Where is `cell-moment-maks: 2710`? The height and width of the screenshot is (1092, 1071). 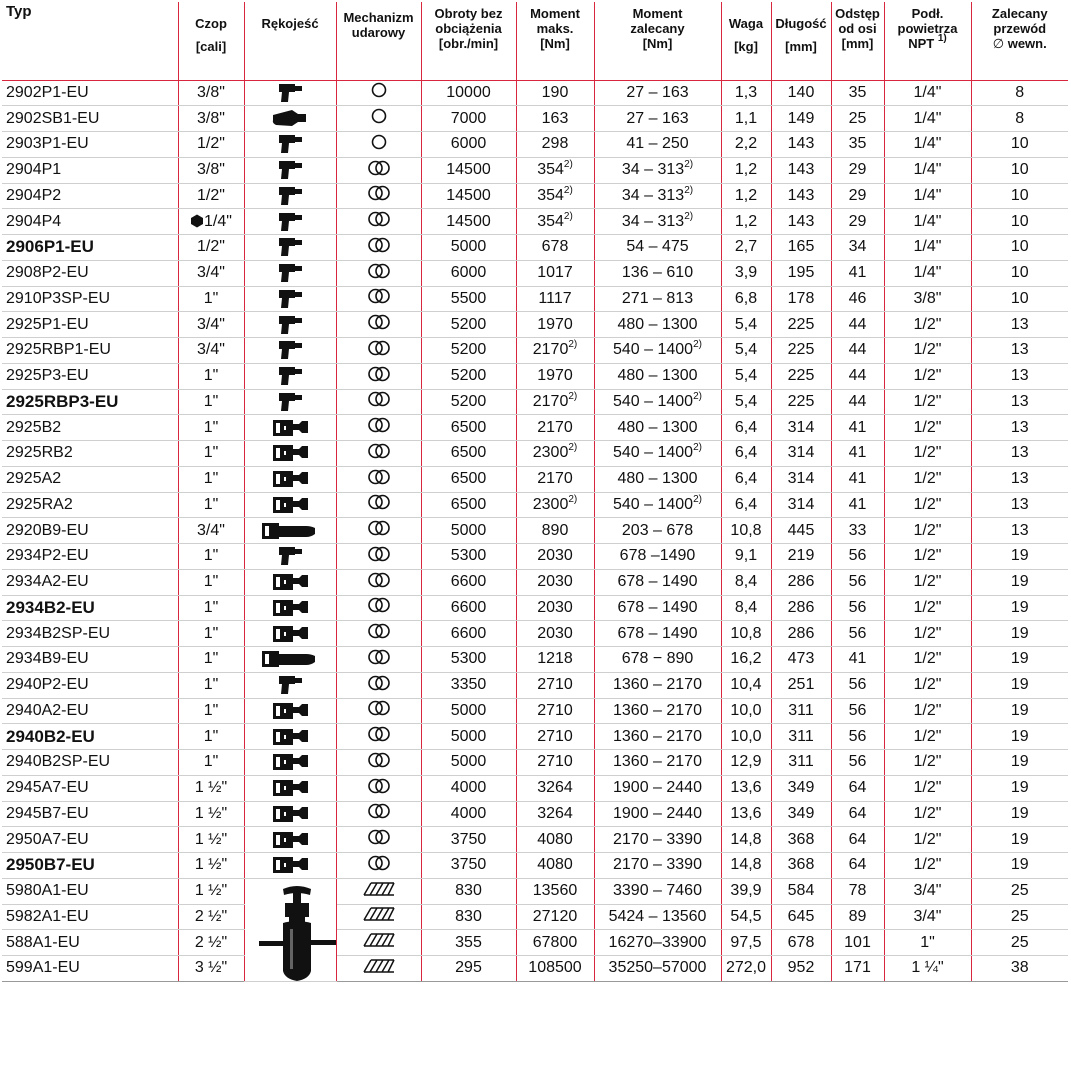
cell-moment-maks: 2710 is located at coordinates (555, 711).